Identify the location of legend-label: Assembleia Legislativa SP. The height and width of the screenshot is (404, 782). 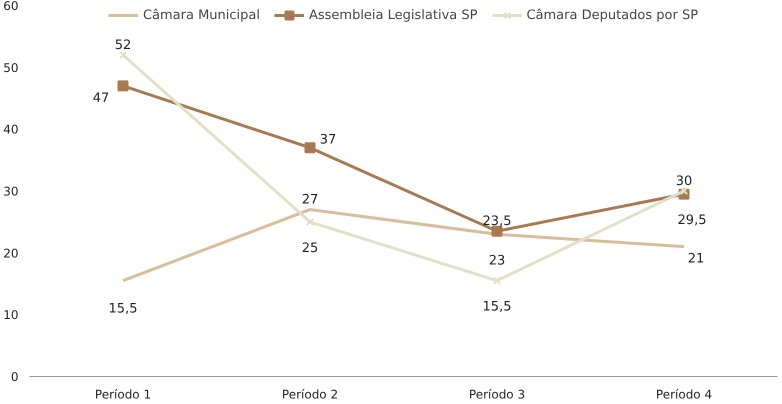
(393, 15).